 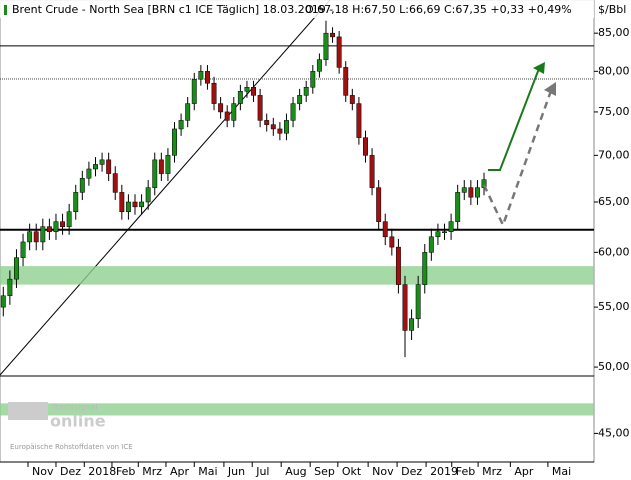 What do you see at coordinates (614, 366) in the screenshot?
I see `y-tick-label: 50,00` at bounding box center [614, 366].